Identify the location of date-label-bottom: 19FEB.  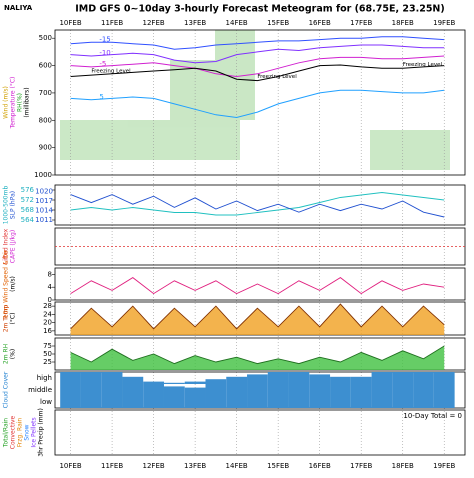
(444, 466).